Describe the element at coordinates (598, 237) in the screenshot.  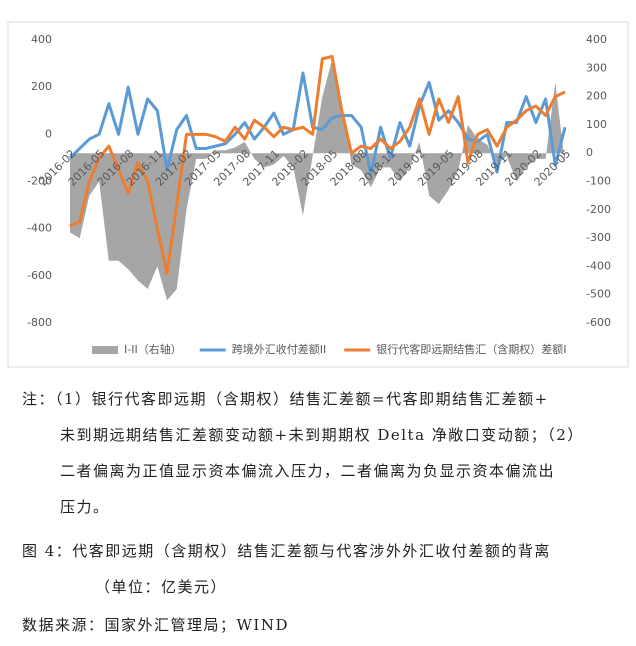
I see `y2-tick-label: -300` at that location.